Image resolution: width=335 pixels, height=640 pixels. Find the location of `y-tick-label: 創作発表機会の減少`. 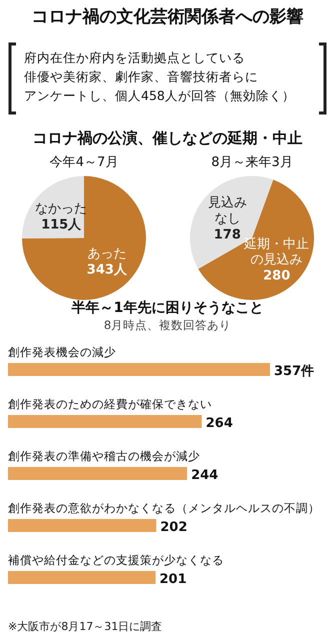

y-tick-label: 創作発表機会の減少 is located at coordinates (62, 352).